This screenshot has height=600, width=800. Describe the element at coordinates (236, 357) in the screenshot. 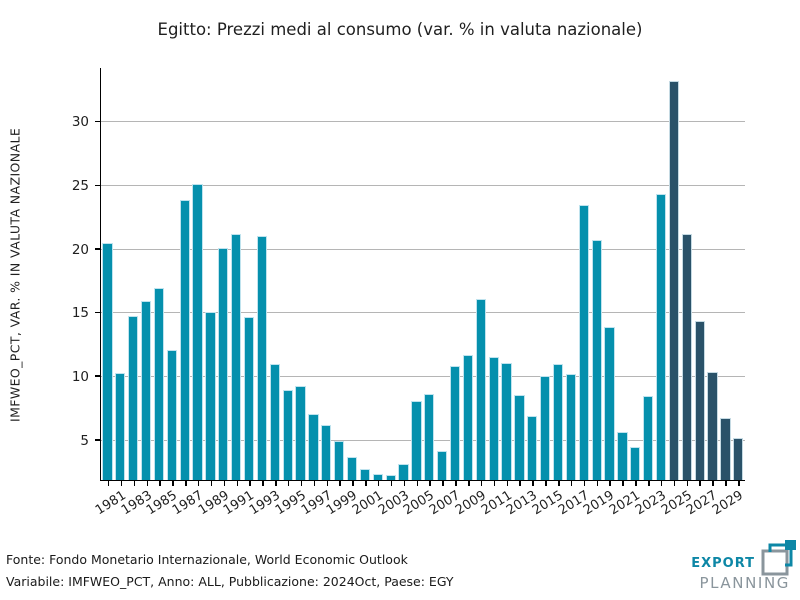

I see `bar-1990` at that location.